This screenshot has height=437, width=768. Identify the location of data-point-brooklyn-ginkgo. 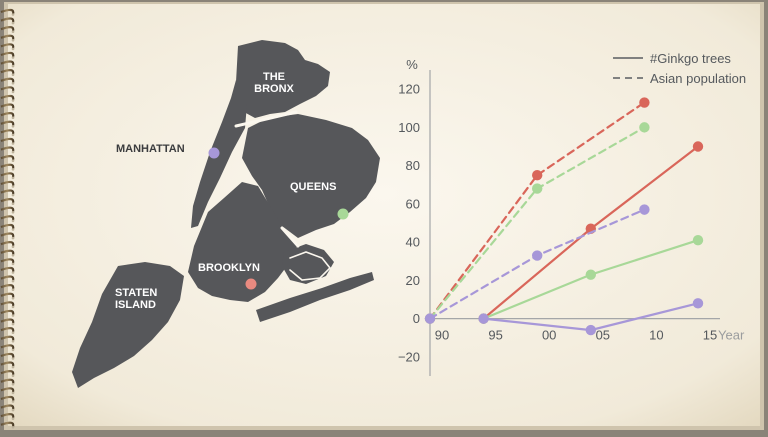
(698, 146).